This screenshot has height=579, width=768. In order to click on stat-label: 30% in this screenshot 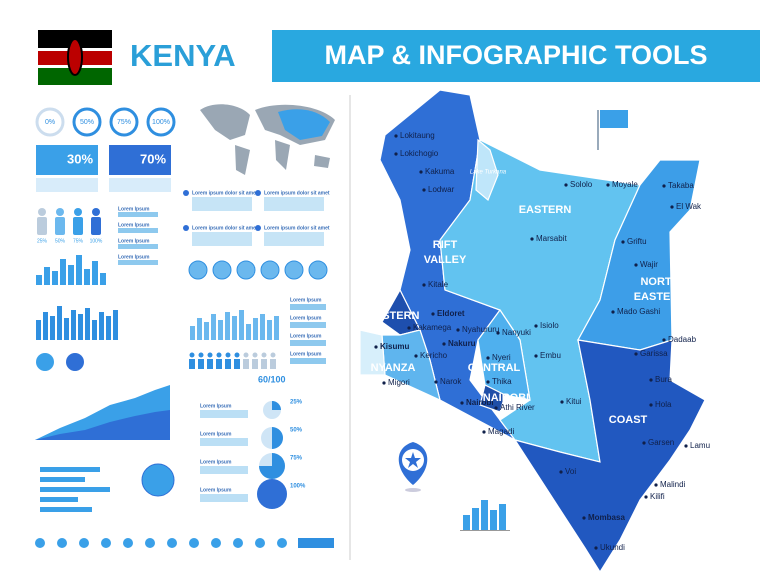, I will do `click(80, 158)`.